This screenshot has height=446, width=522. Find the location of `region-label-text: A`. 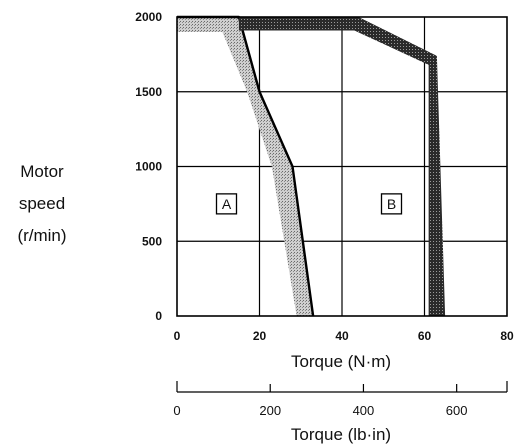

region-label-text: A is located at coordinates (227, 204).